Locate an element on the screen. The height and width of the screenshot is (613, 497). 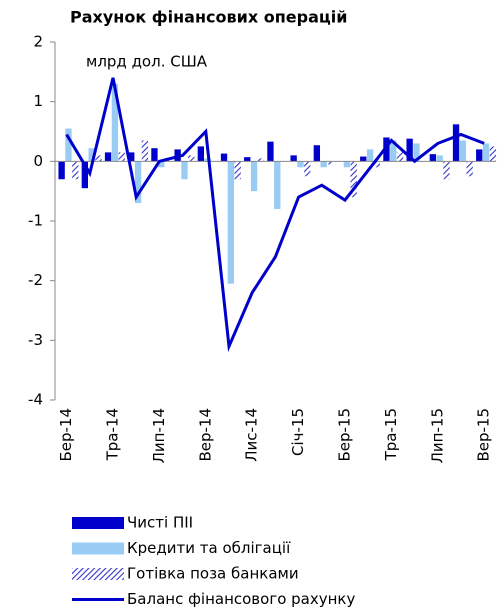
x-tick-label: Вер-15 is located at coordinates (484, 435).